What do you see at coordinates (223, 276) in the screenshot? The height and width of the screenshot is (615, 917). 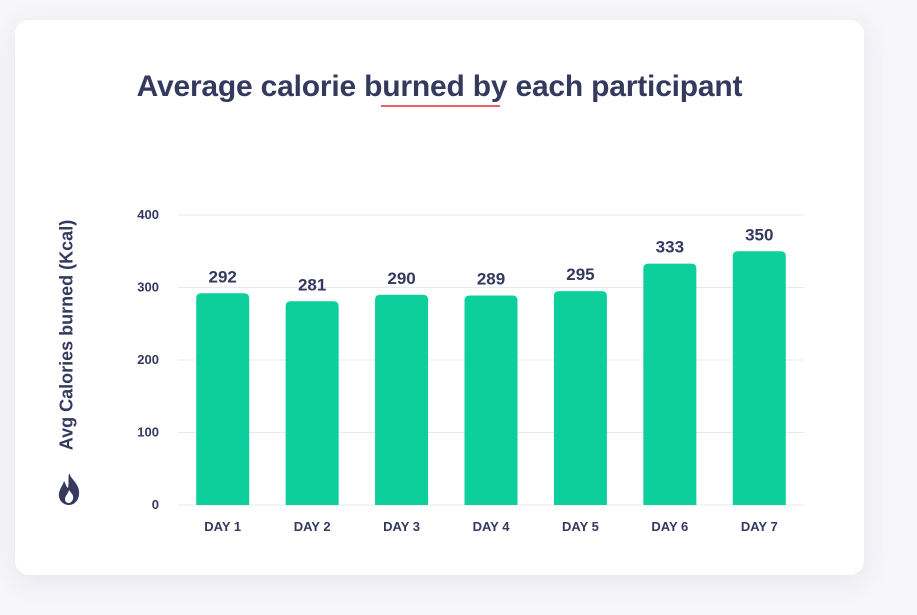 I see `data-label: 292` at bounding box center [223, 276].